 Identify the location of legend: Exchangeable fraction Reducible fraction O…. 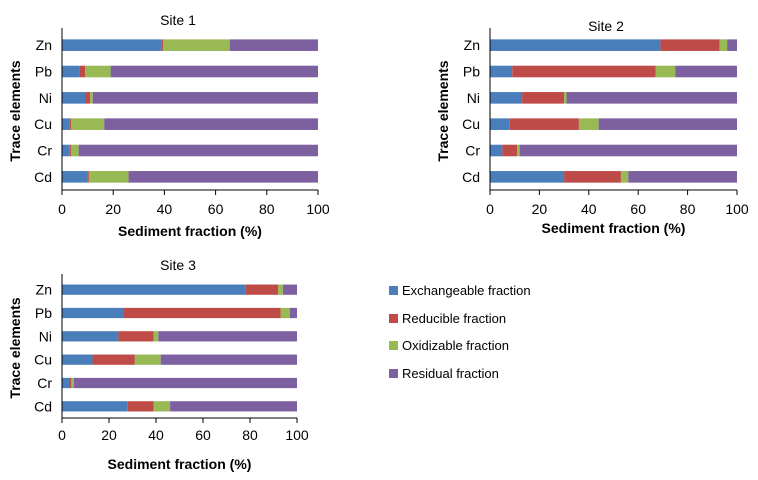
(460, 332).